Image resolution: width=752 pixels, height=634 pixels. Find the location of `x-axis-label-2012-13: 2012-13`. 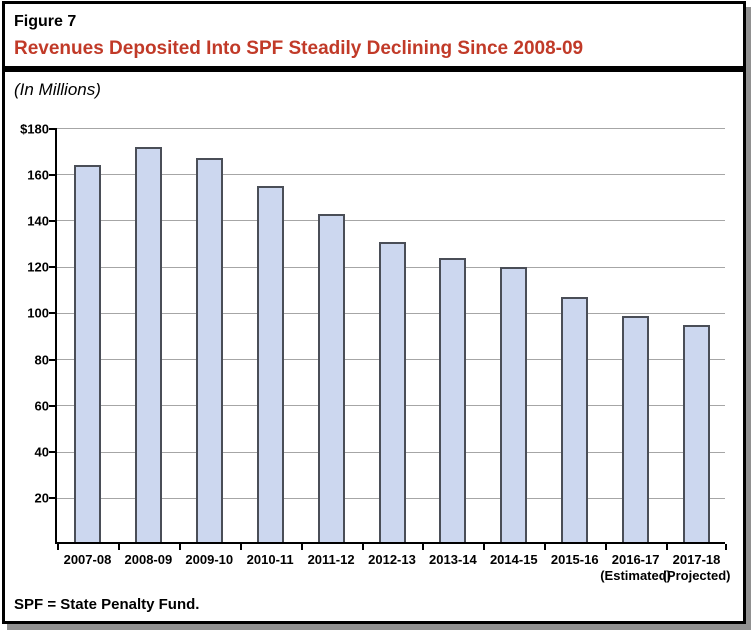

x-axis-label-2012-13: 2012-13 is located at coordinates (392, 560).